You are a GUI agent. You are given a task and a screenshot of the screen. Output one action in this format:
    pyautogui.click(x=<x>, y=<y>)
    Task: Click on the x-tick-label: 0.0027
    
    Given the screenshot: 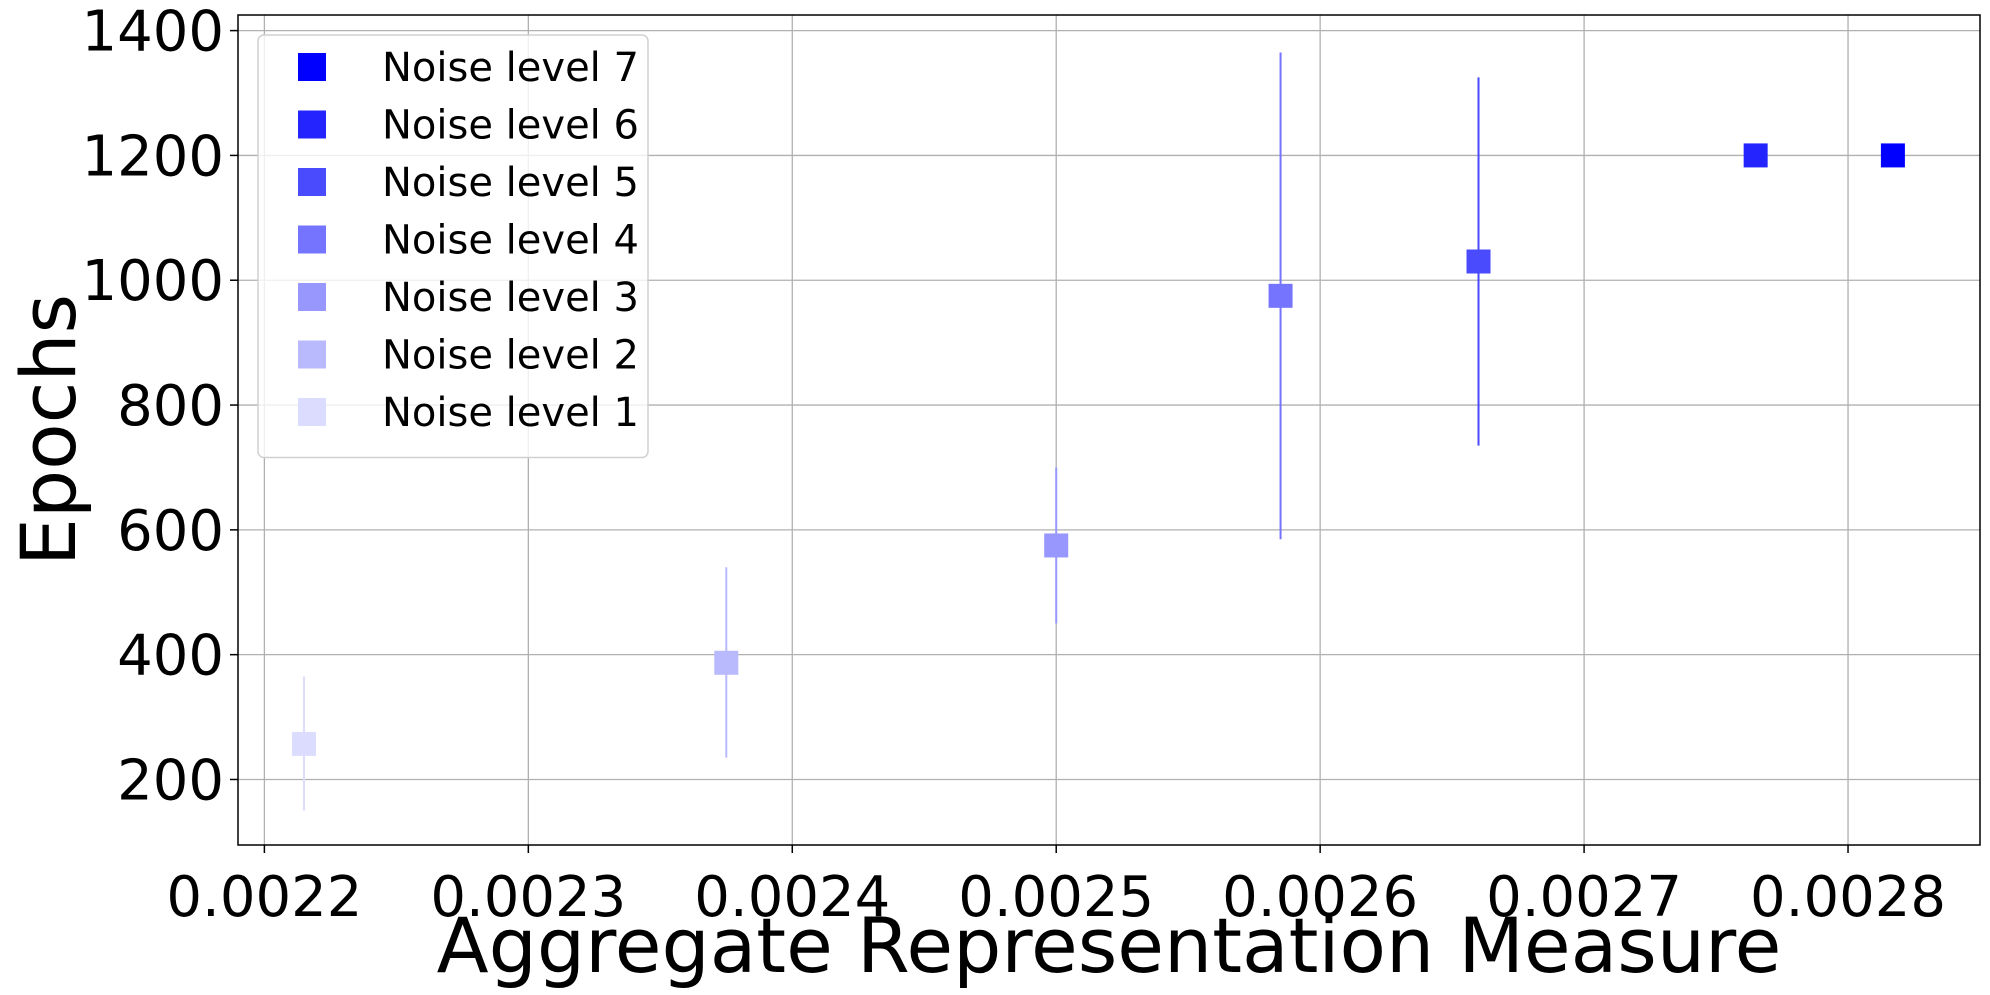 What is the action you would take?
    pyautogui.click(x=1584, y=897)
    